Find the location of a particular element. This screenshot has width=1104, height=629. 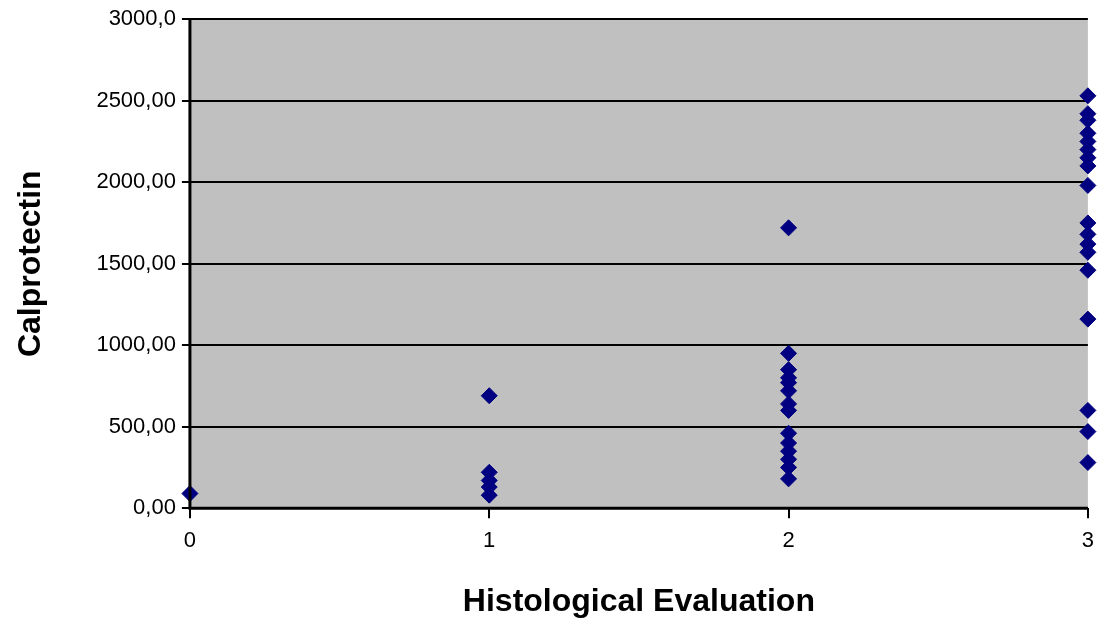

x-tick-label: 2 is located at coordinates (788, 540).